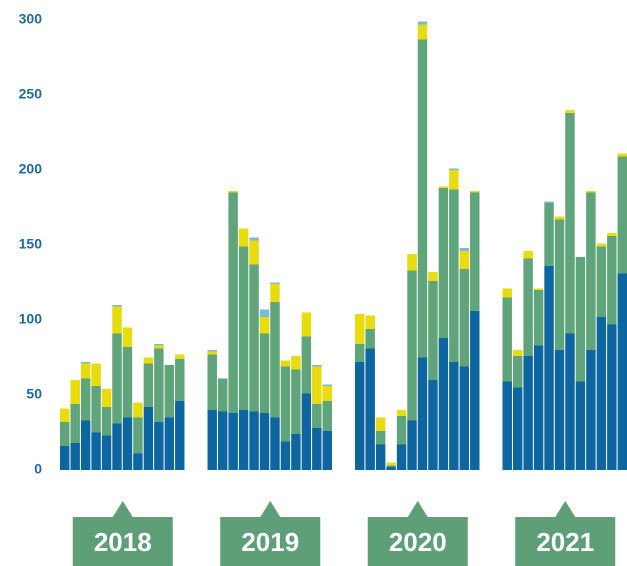 This screenshot has width=627, height=566. Describe the element at coordinates (31, 319) in the screenshot. I see `y-tick-label: 100` at that location.